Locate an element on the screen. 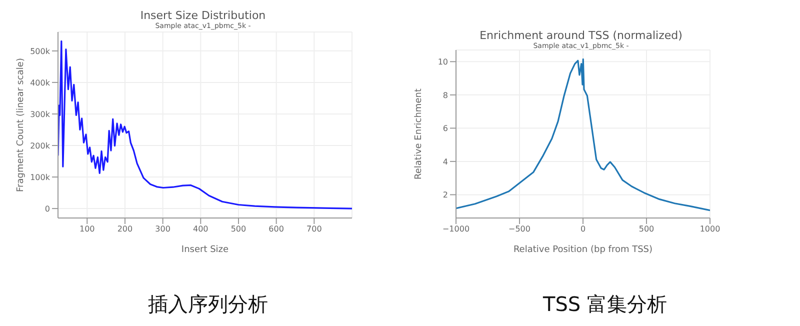  x-axis-title: Relative Position (bp from TSS) is located at coordinates (583, 250).